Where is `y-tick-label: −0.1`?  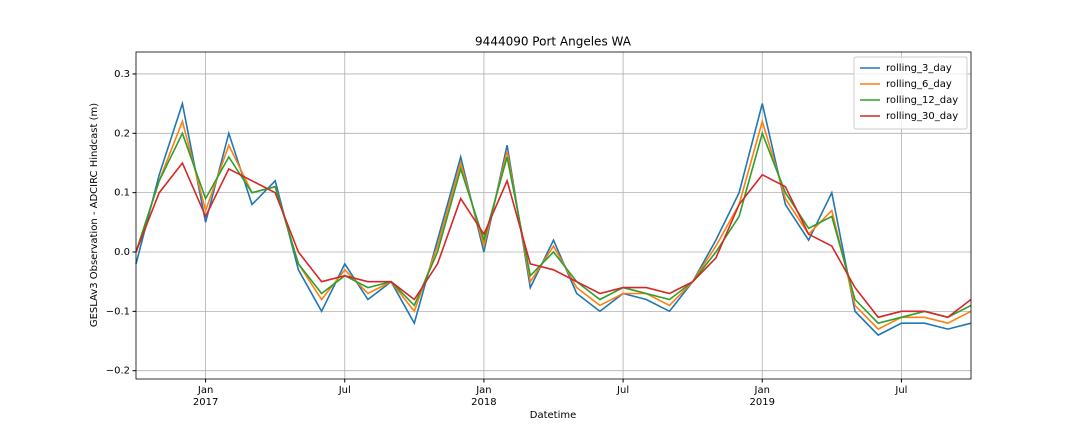
y-tick-label: −0.1 is located at coordinates (118, 311).